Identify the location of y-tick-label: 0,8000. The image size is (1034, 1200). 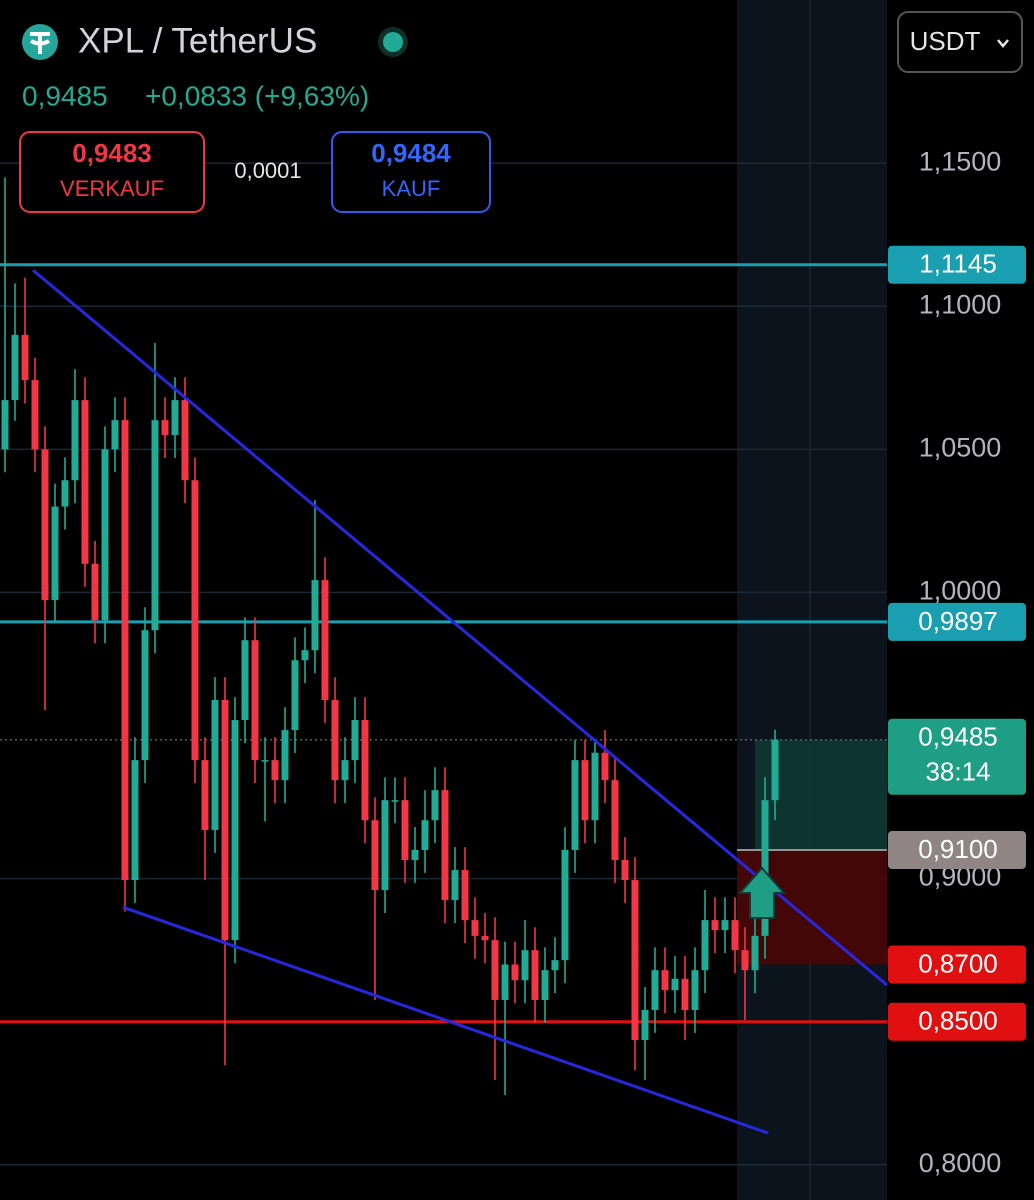
(960, 1163).